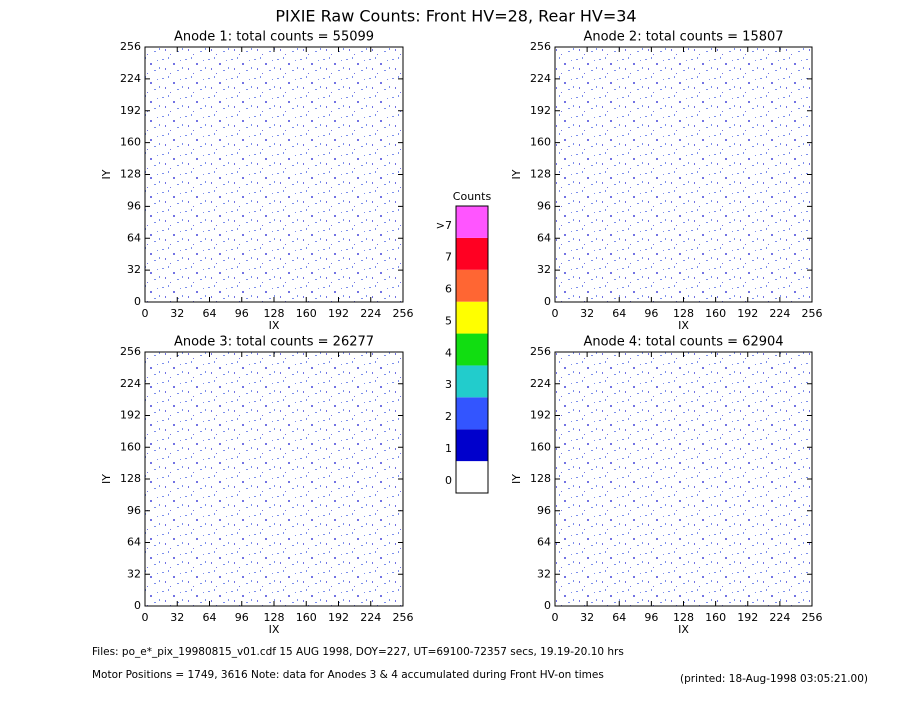  I want to click on colorbar-label: 1, so click(448, 448).